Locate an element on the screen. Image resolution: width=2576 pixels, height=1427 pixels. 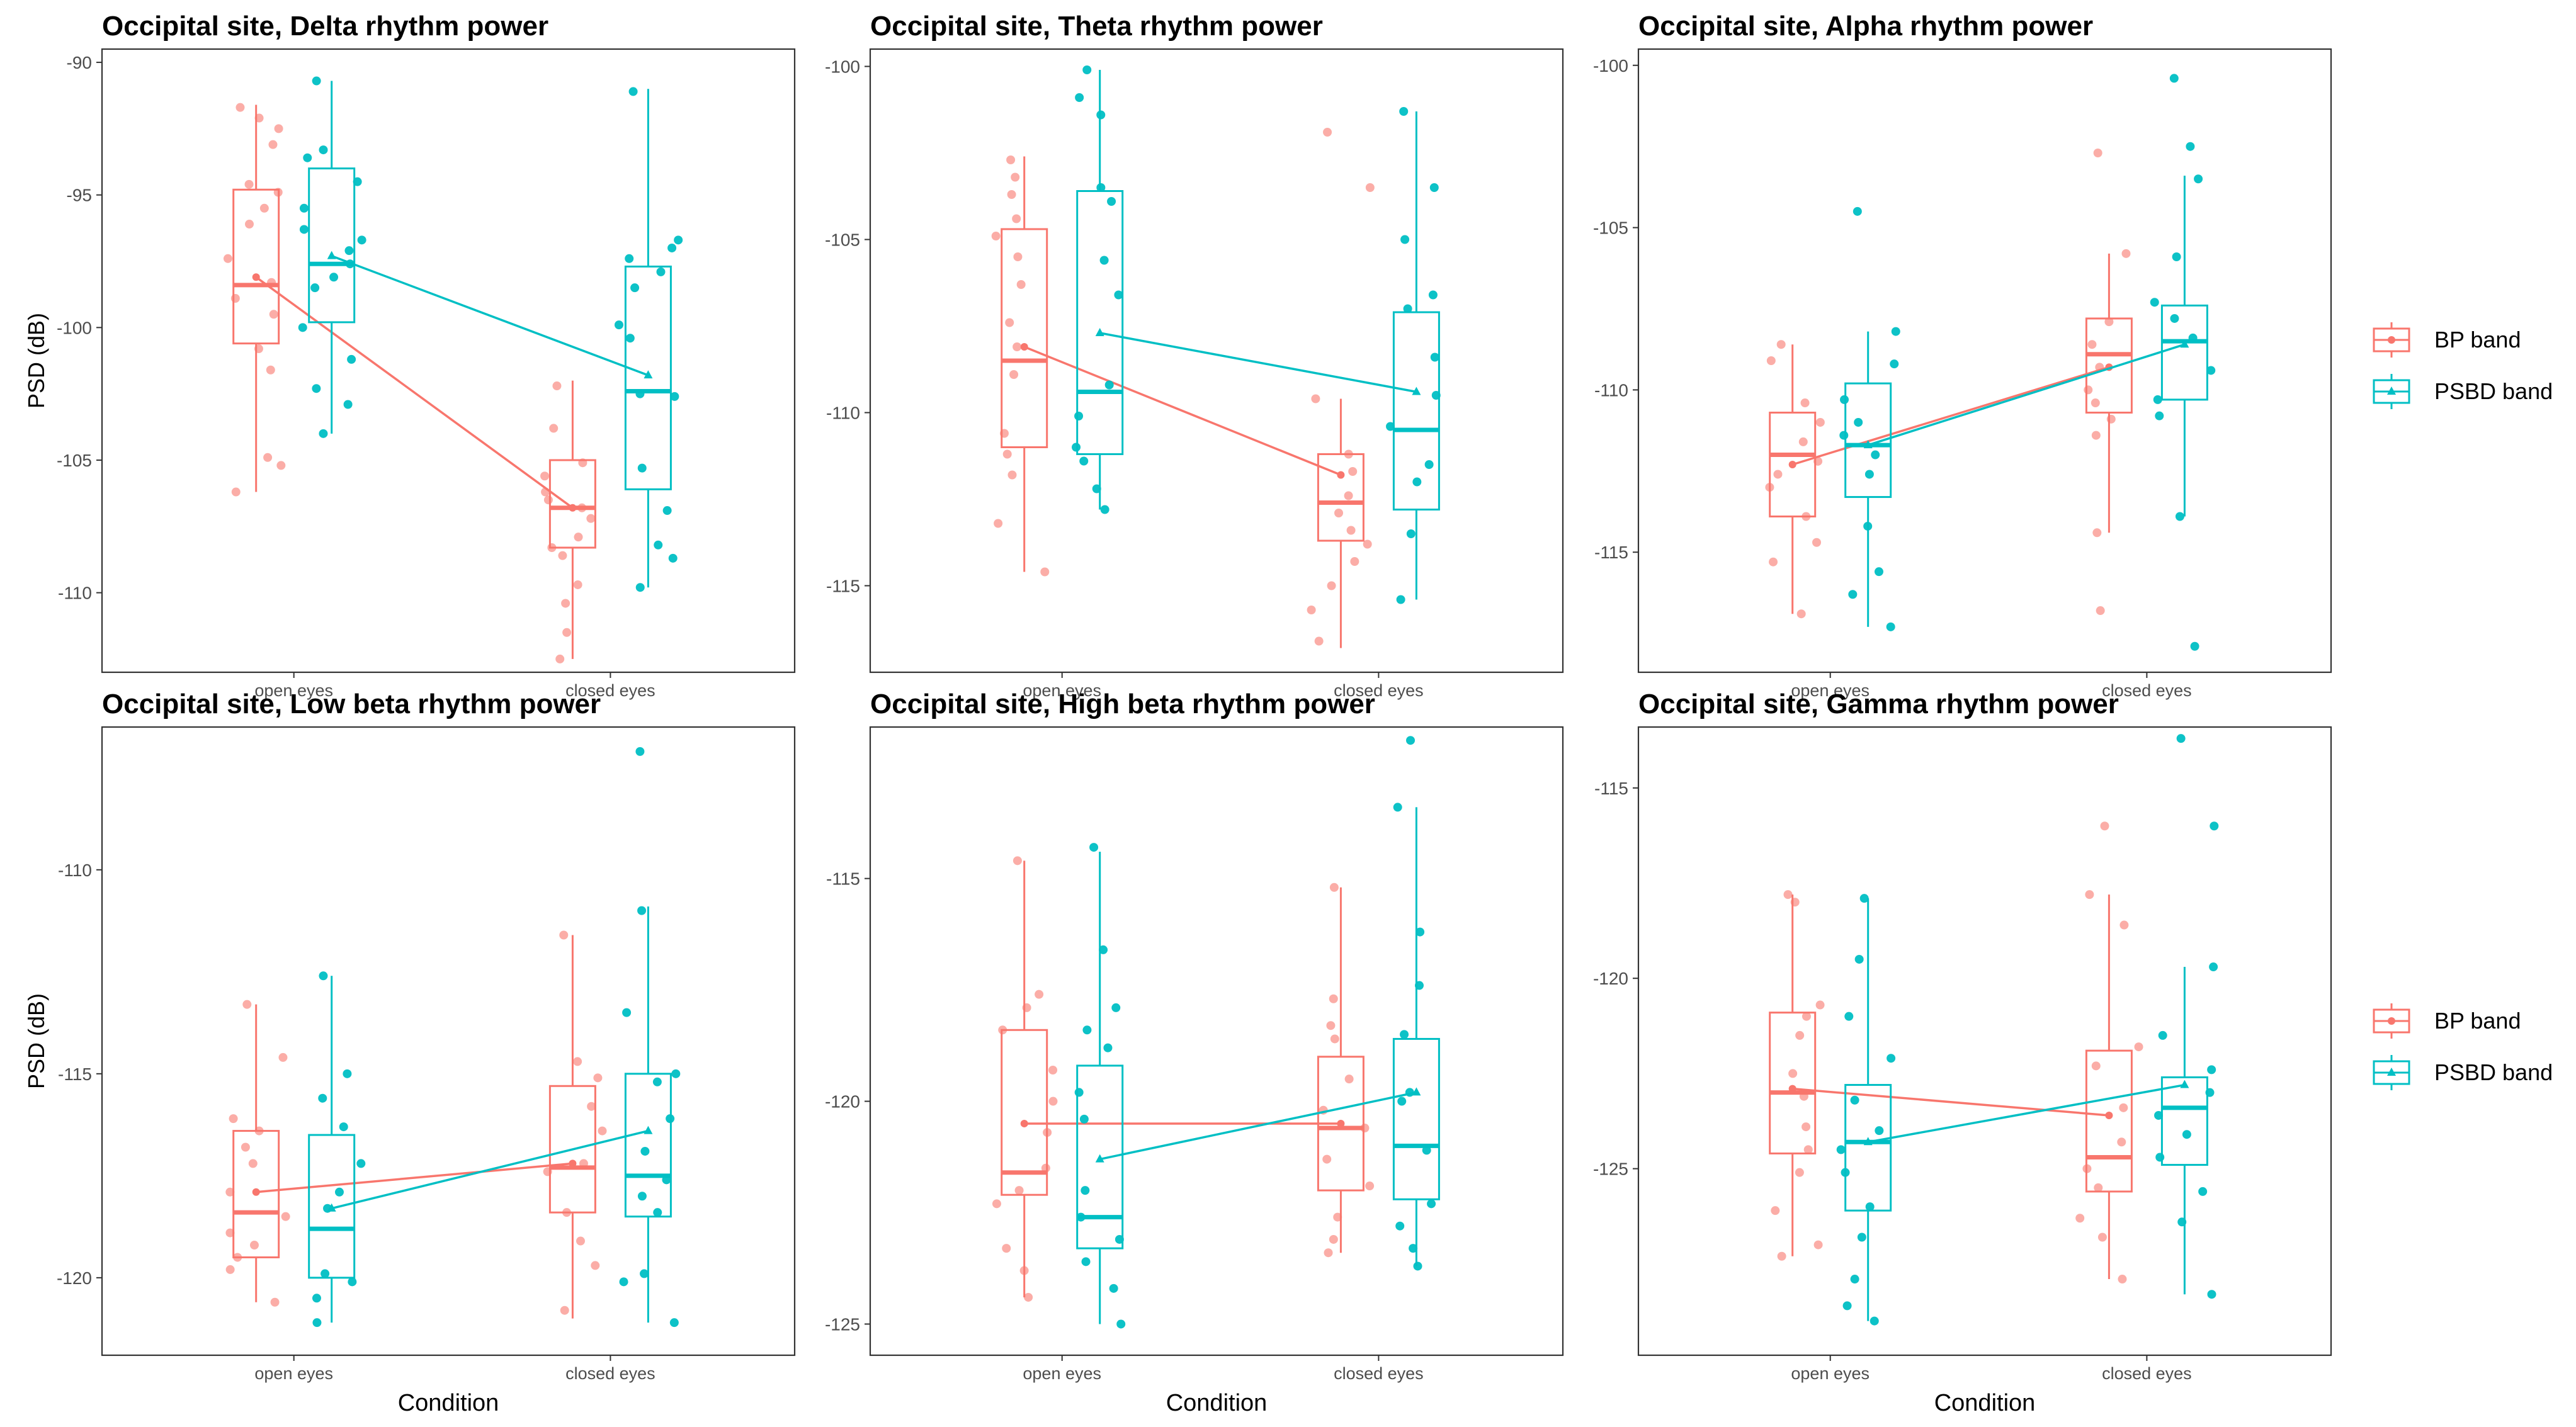
legend-label: PSBD band is located at coordinates (2493, 1072).